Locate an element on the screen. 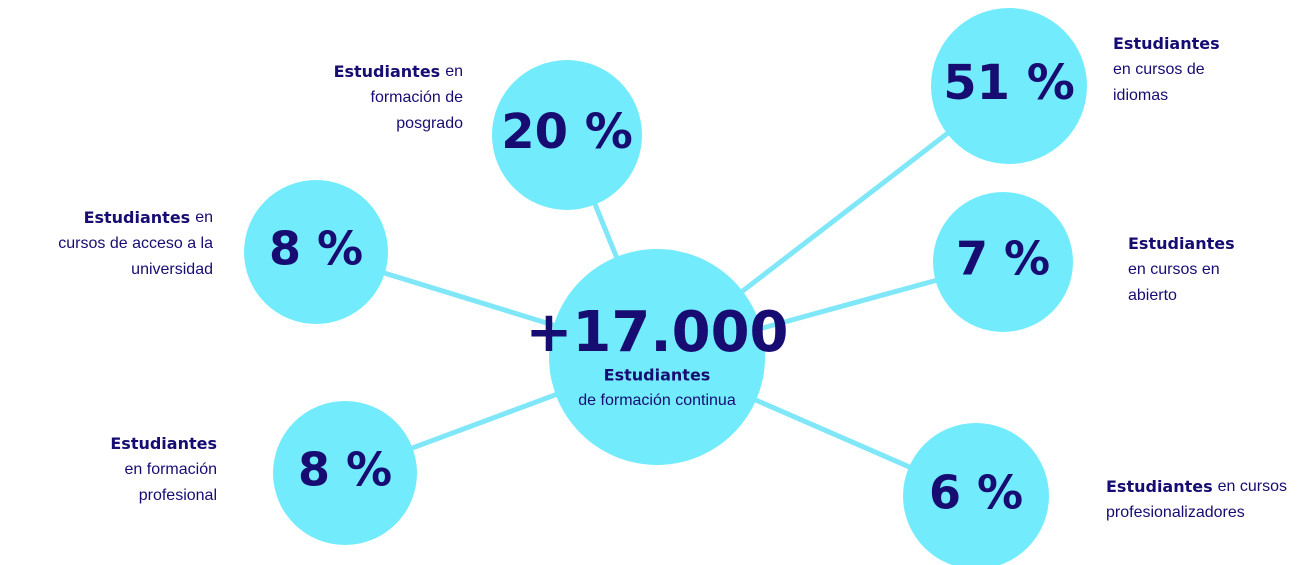 This screenshot has height=565, width=1311. node-value: 6 % is located at coordinates (976, 493).